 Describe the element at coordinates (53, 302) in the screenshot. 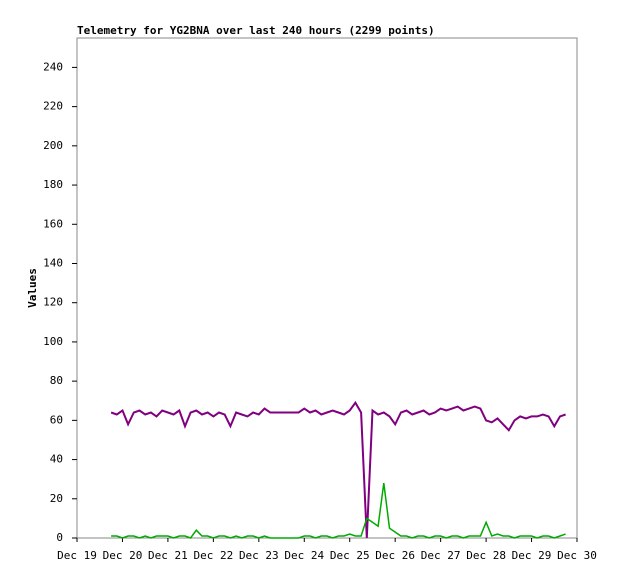

I see `y-tick-label: 120` at that location.